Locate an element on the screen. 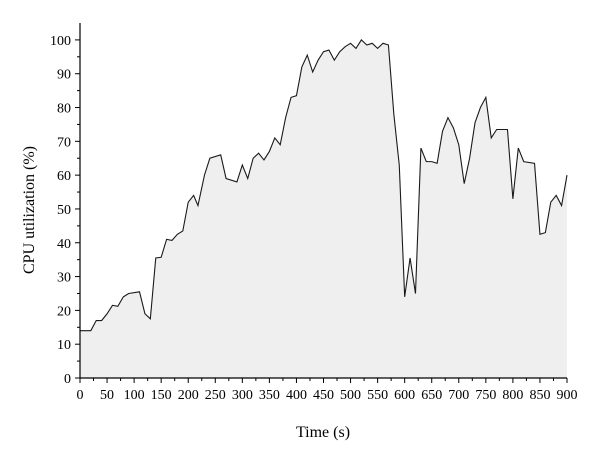 The height and width of the screenshot is (459, 600). y-tick-label: 20 is located at coordinates (64, 311).